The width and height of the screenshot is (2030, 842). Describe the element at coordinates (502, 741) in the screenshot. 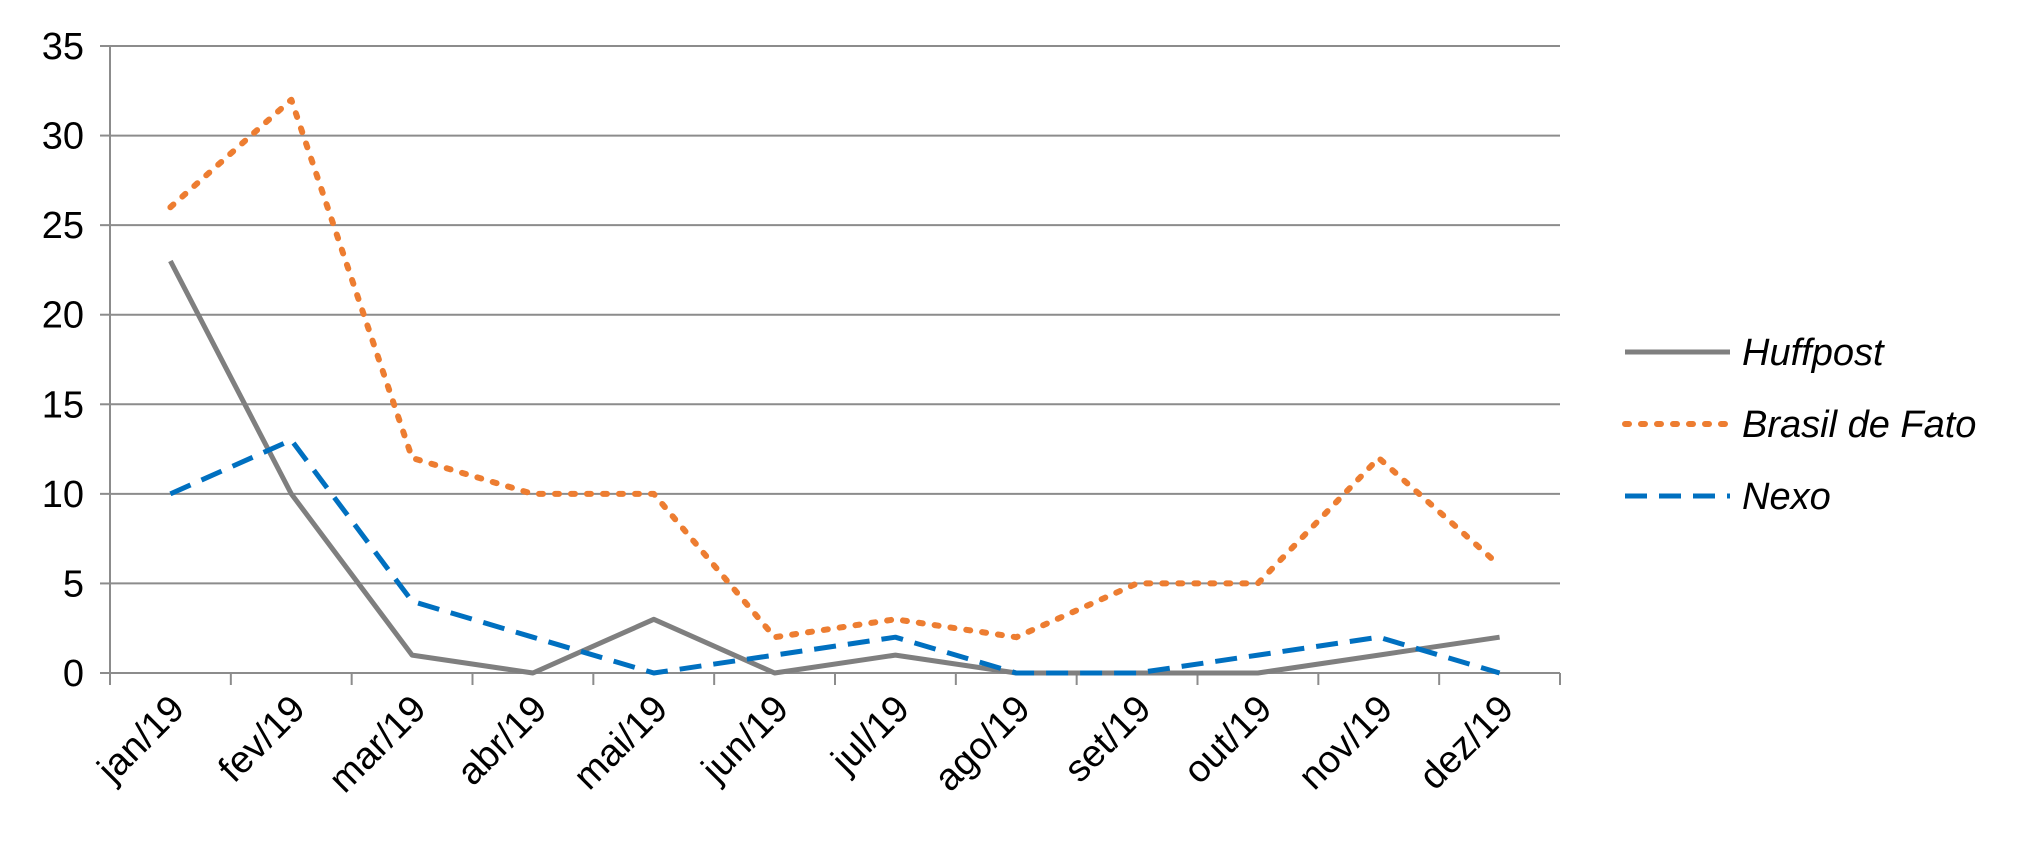

I see `x-tick-label: abr/19` at that location.